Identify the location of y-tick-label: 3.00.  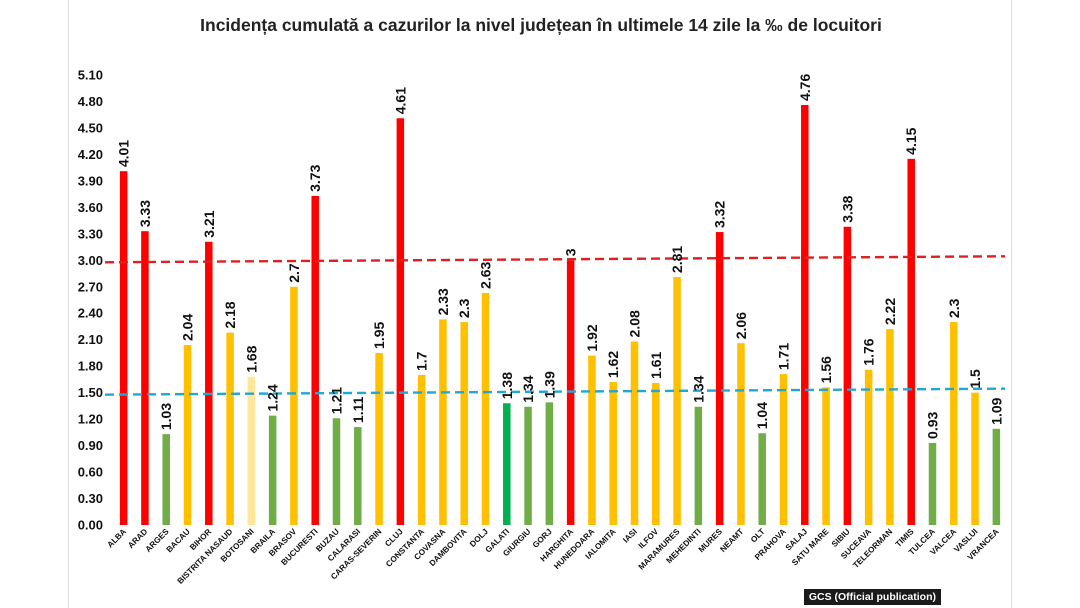
(90, 260).